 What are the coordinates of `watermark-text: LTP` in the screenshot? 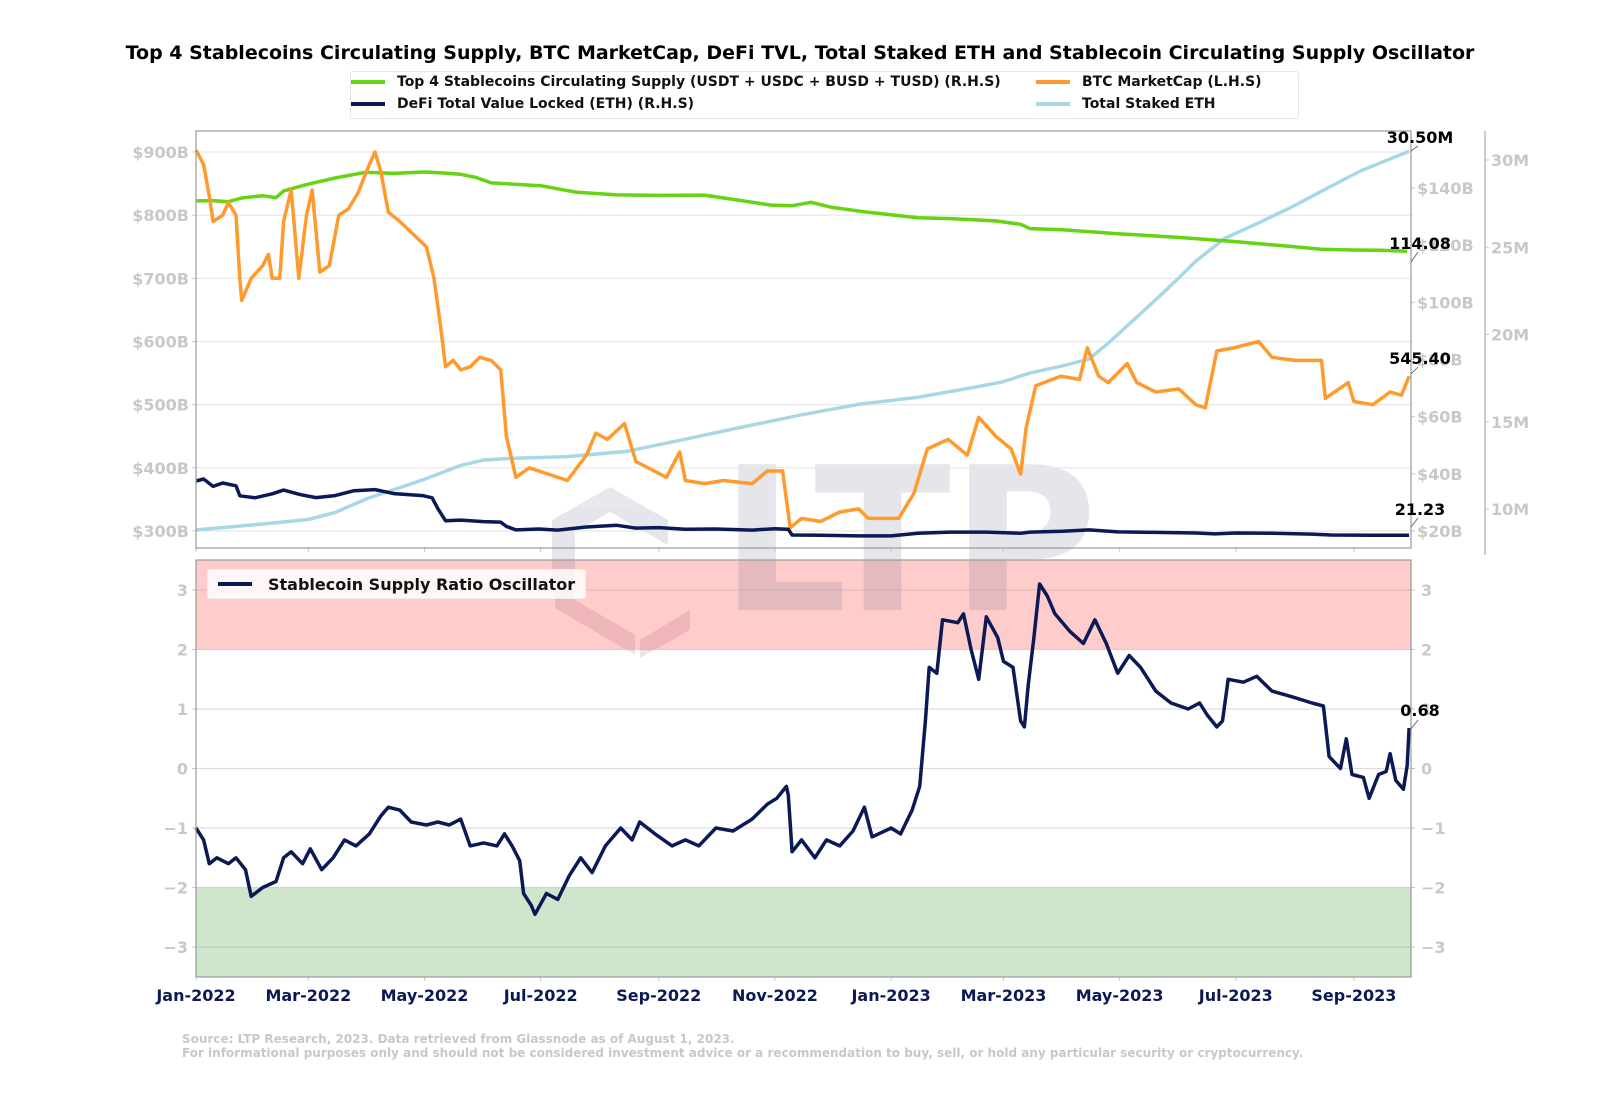 It's located at (908, 541).